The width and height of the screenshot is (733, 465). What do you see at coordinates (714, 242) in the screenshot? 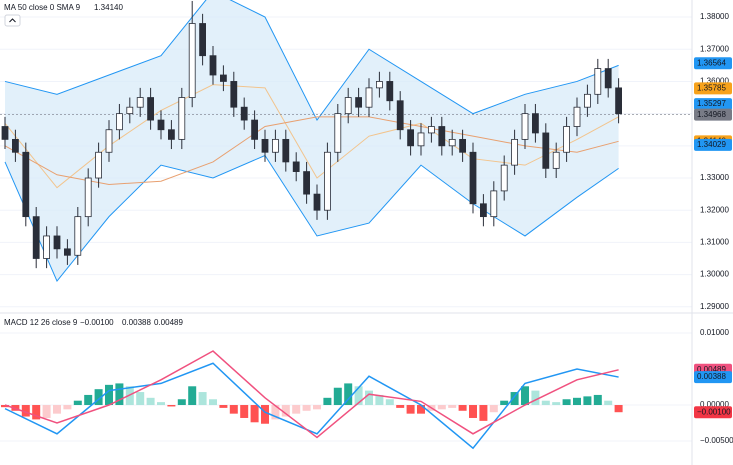
I see `y-tick-label: 1.31000` at bounding box center [714, 242].